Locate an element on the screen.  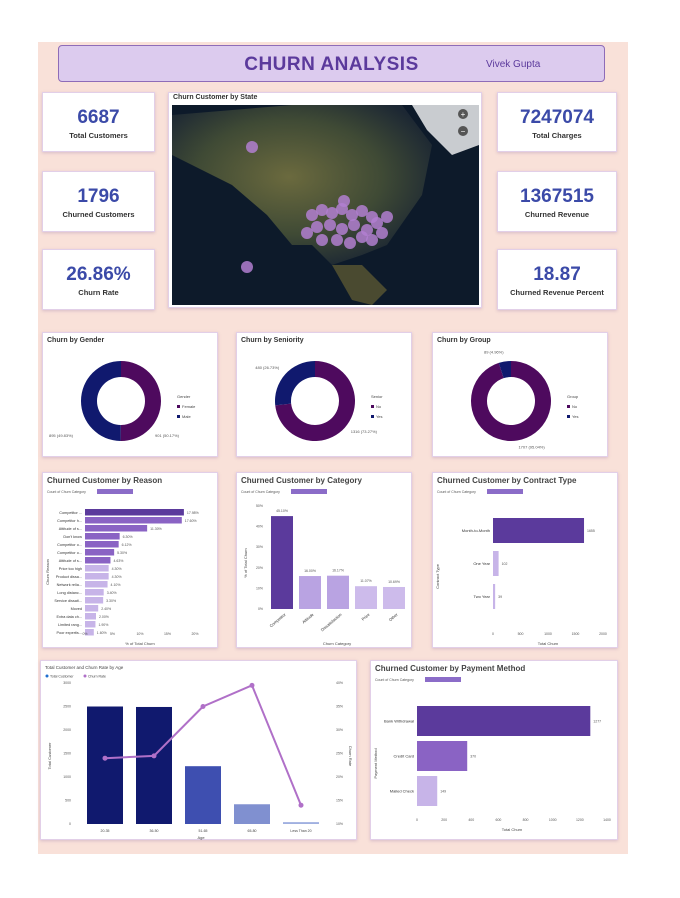
state-bubbles is located at coordinates (317, 207).